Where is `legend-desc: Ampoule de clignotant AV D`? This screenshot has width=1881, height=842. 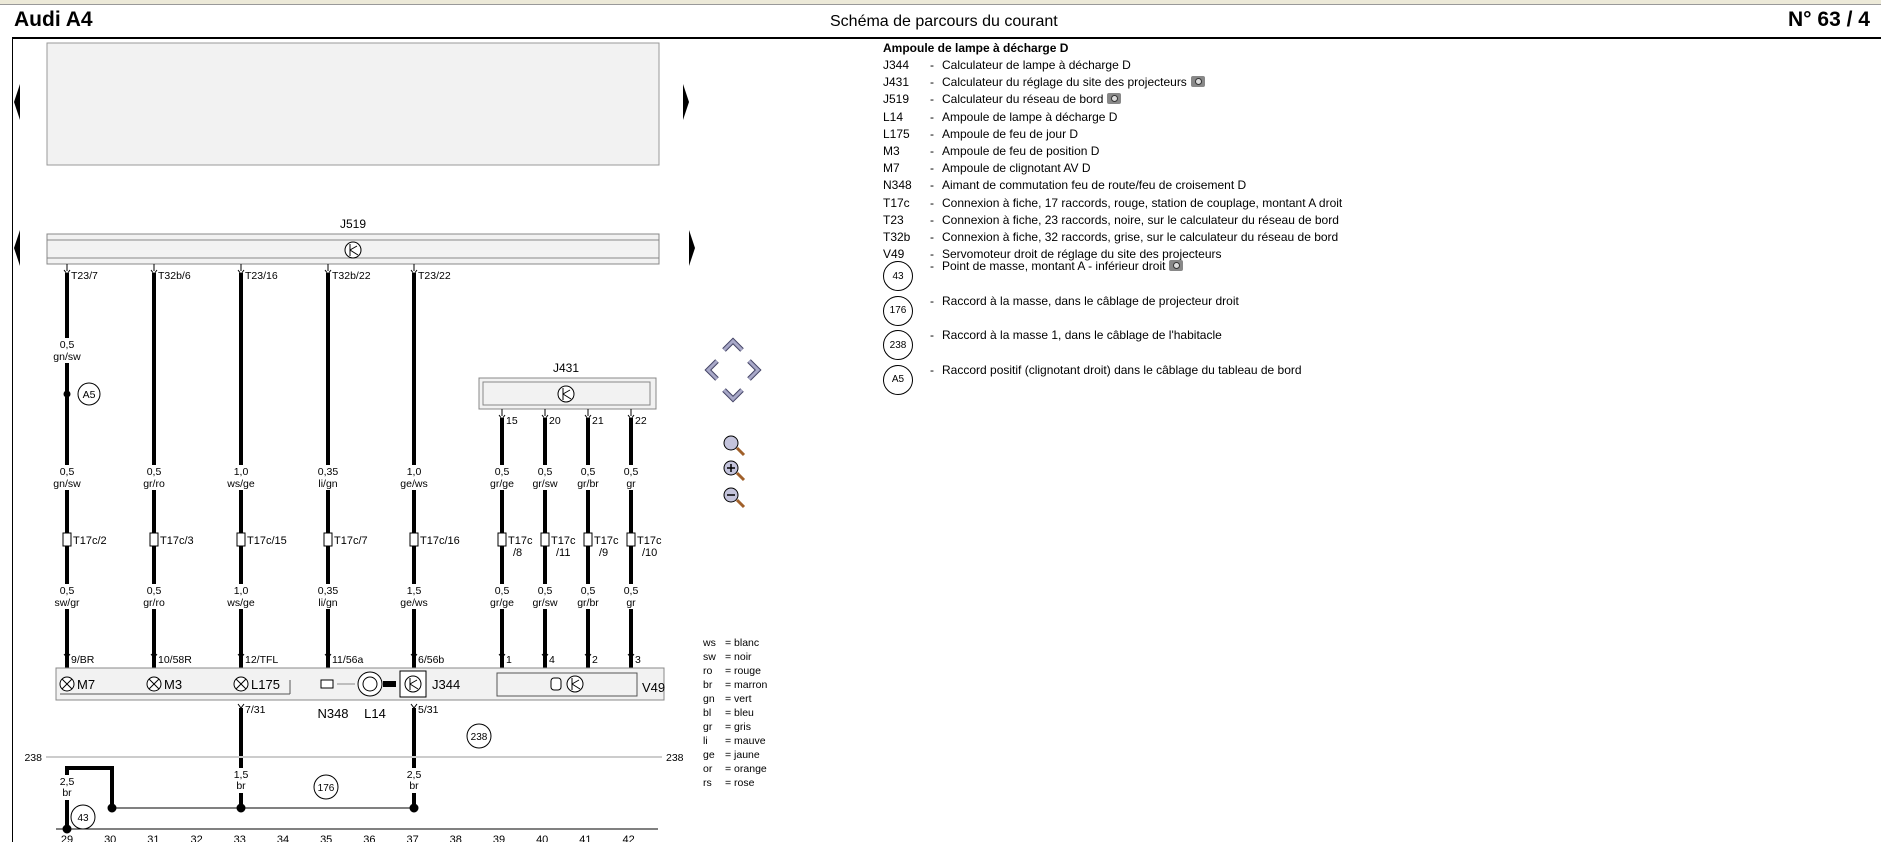 legend-desc: Ampoule de clignotant AV D is located at coordinates (1016, 168).